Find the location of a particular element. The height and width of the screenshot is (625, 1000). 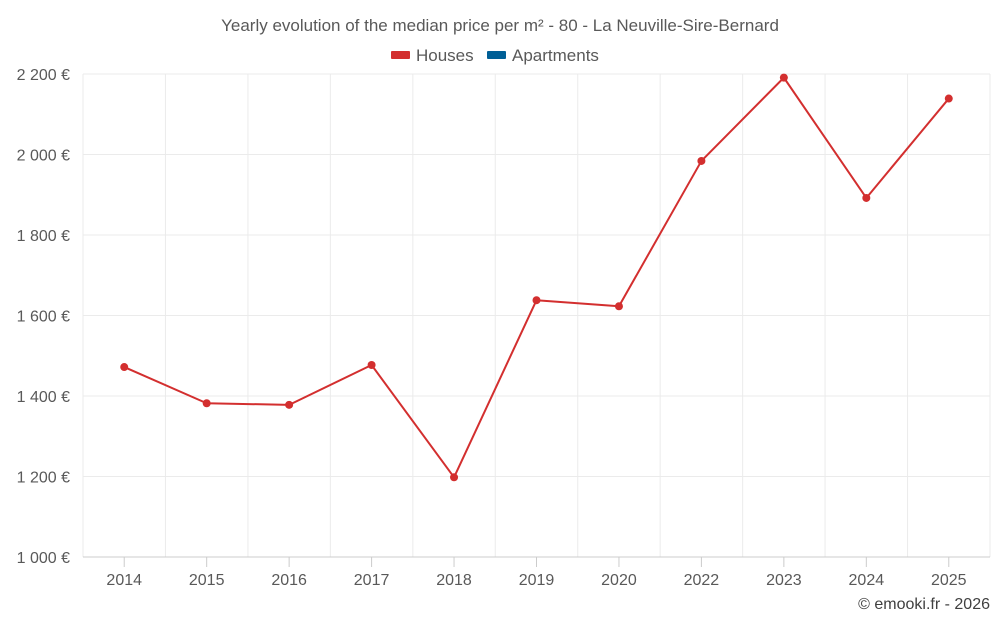

legend-label-apartments: Apartments is located at coordinates (555, 55).